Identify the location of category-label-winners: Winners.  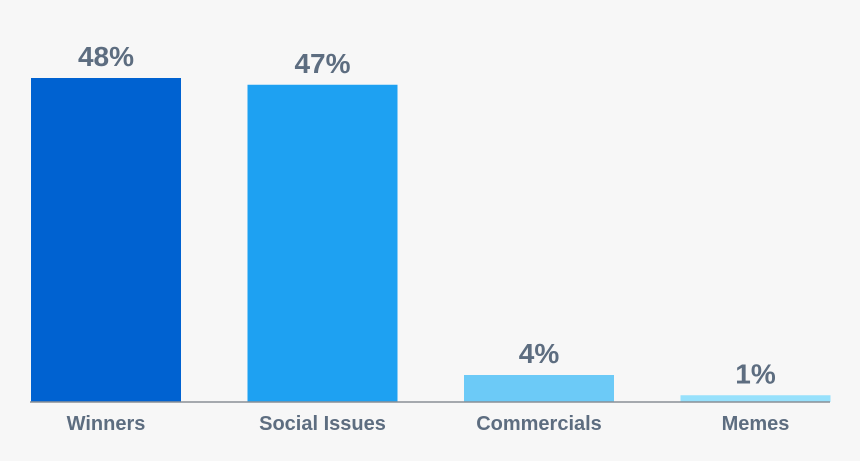
(106, 424).